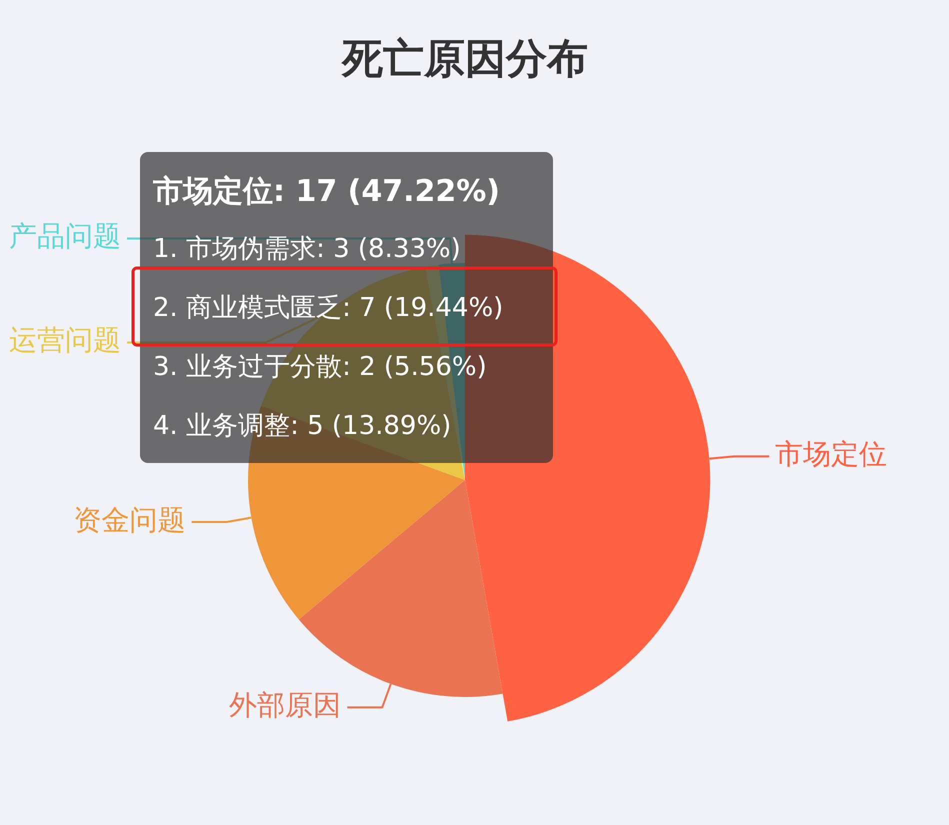  What do you see at coordinates (65, 236) in the screenshot?
I see `slice-label: 产品问题` at bounding box center [65, 236].